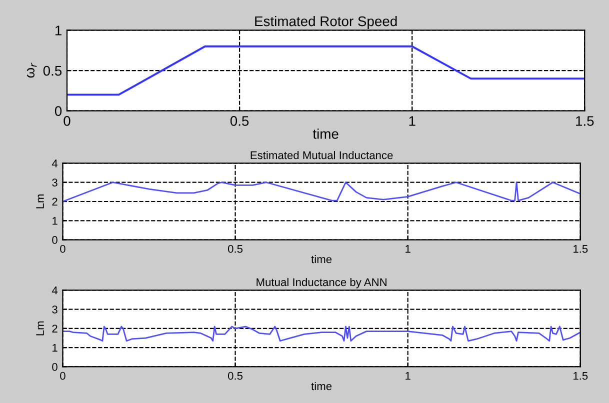 The width and height of the screenshot is (609, 403). What do you see at coordinates (67, 121) in the screenshot?
I see `x-tick-label: 0` at bounding box center [67, 121].